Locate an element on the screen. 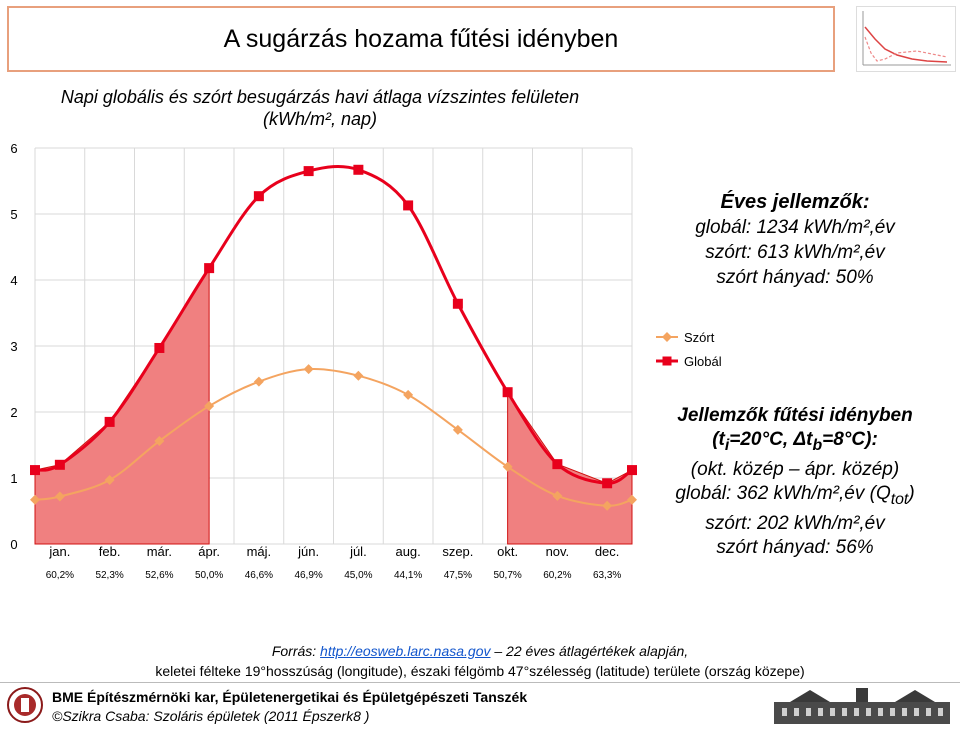 This screenshot has height=731, width=960. x-tick-label: jan. is located at coordinates (59, 551).